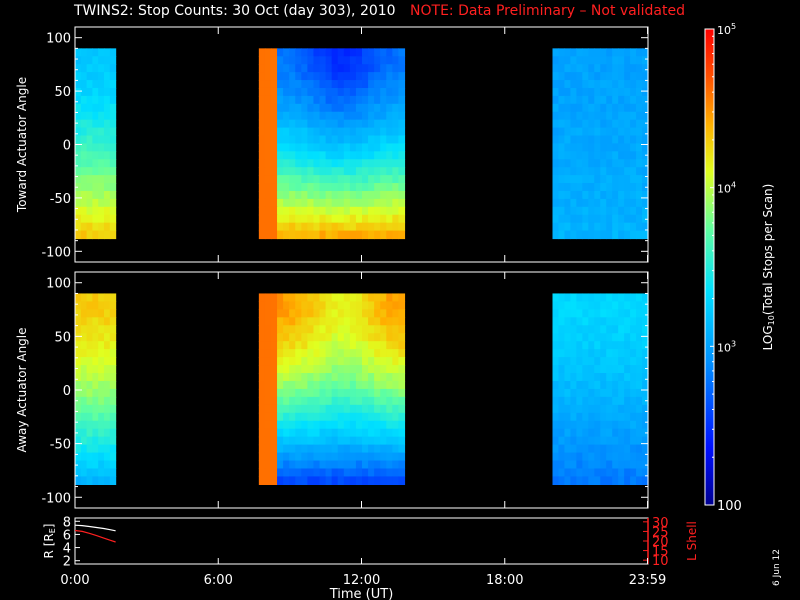  Describe the element at coordinates (504, 580) in the screenshot. I see `x-tick-label: 18:00` at that location.